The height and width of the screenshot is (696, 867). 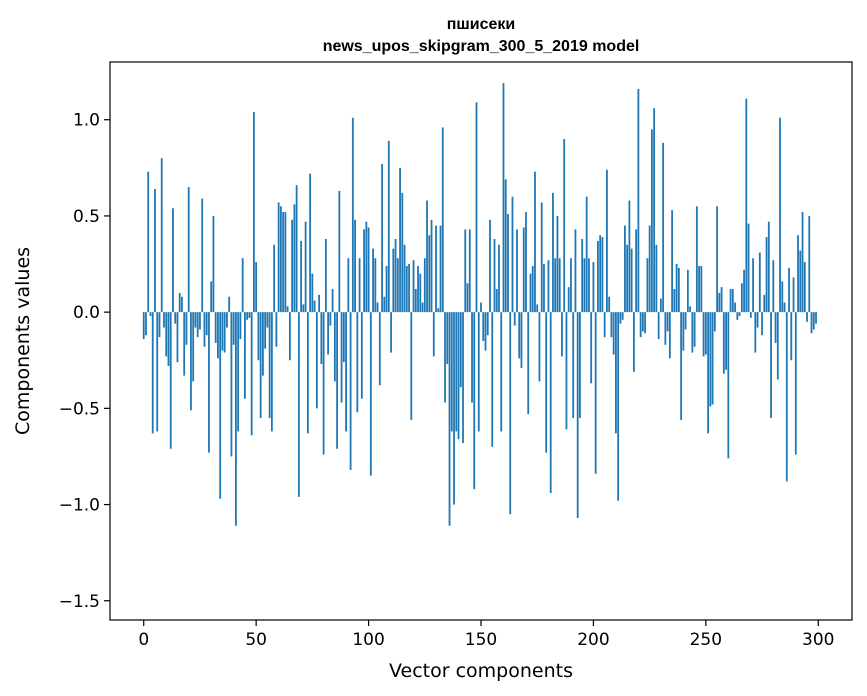 I want to click on x-axis-label: Vector components, so click(x=481, y=671).